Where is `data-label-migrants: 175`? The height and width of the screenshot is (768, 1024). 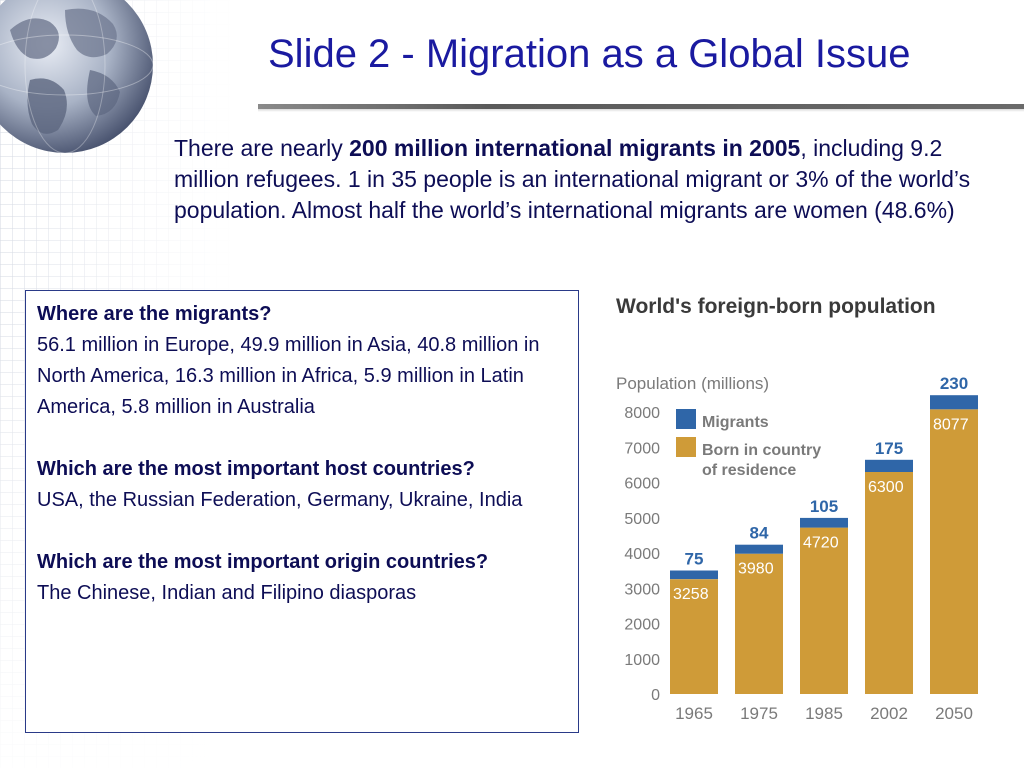
data-label-migrants: 175 is located at coordinates (889, 448).